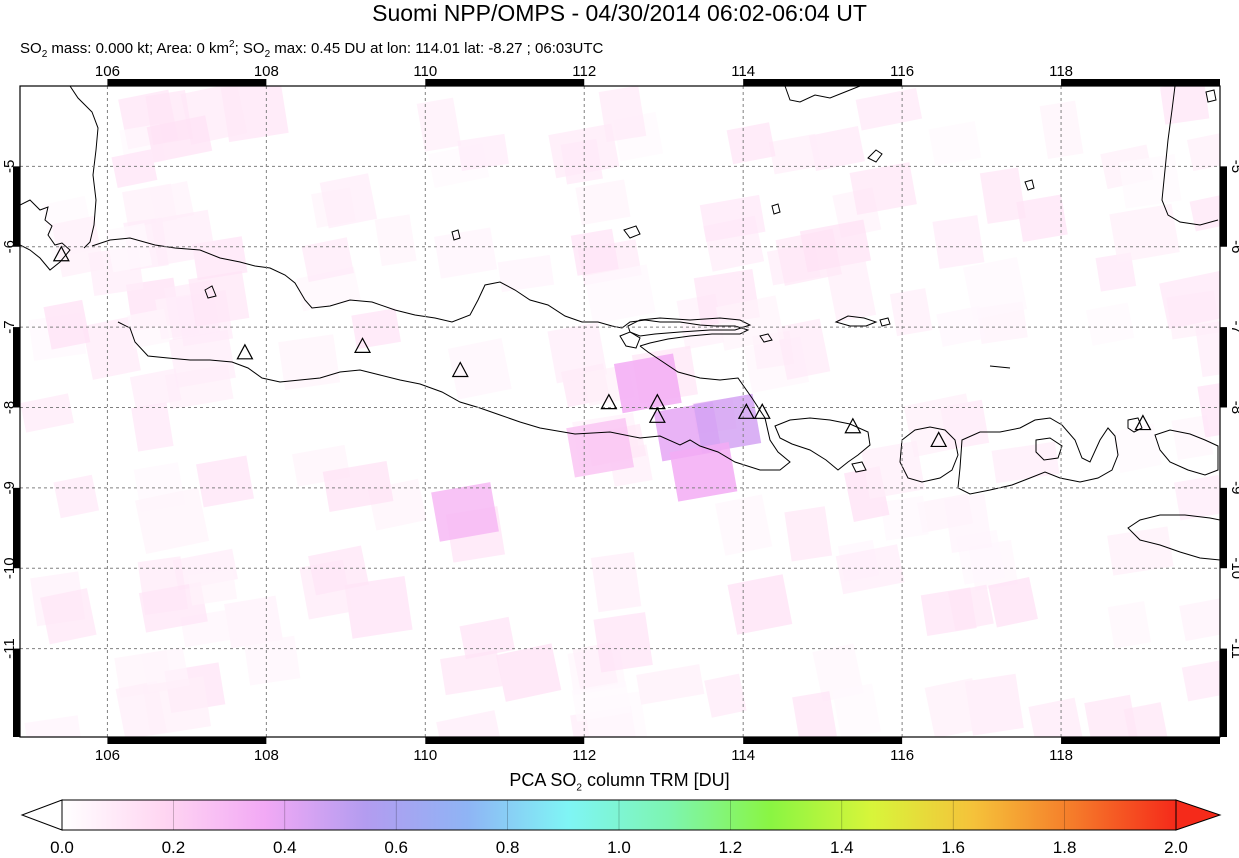  I want to click on lat-tick-label-left: -10, so click(9, 568).